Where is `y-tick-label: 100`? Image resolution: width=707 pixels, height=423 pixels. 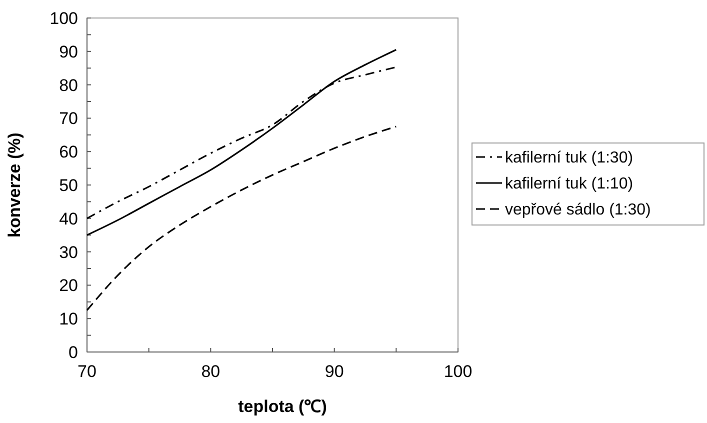
y-tick-label: 100 is located at coordinates (64, 18).